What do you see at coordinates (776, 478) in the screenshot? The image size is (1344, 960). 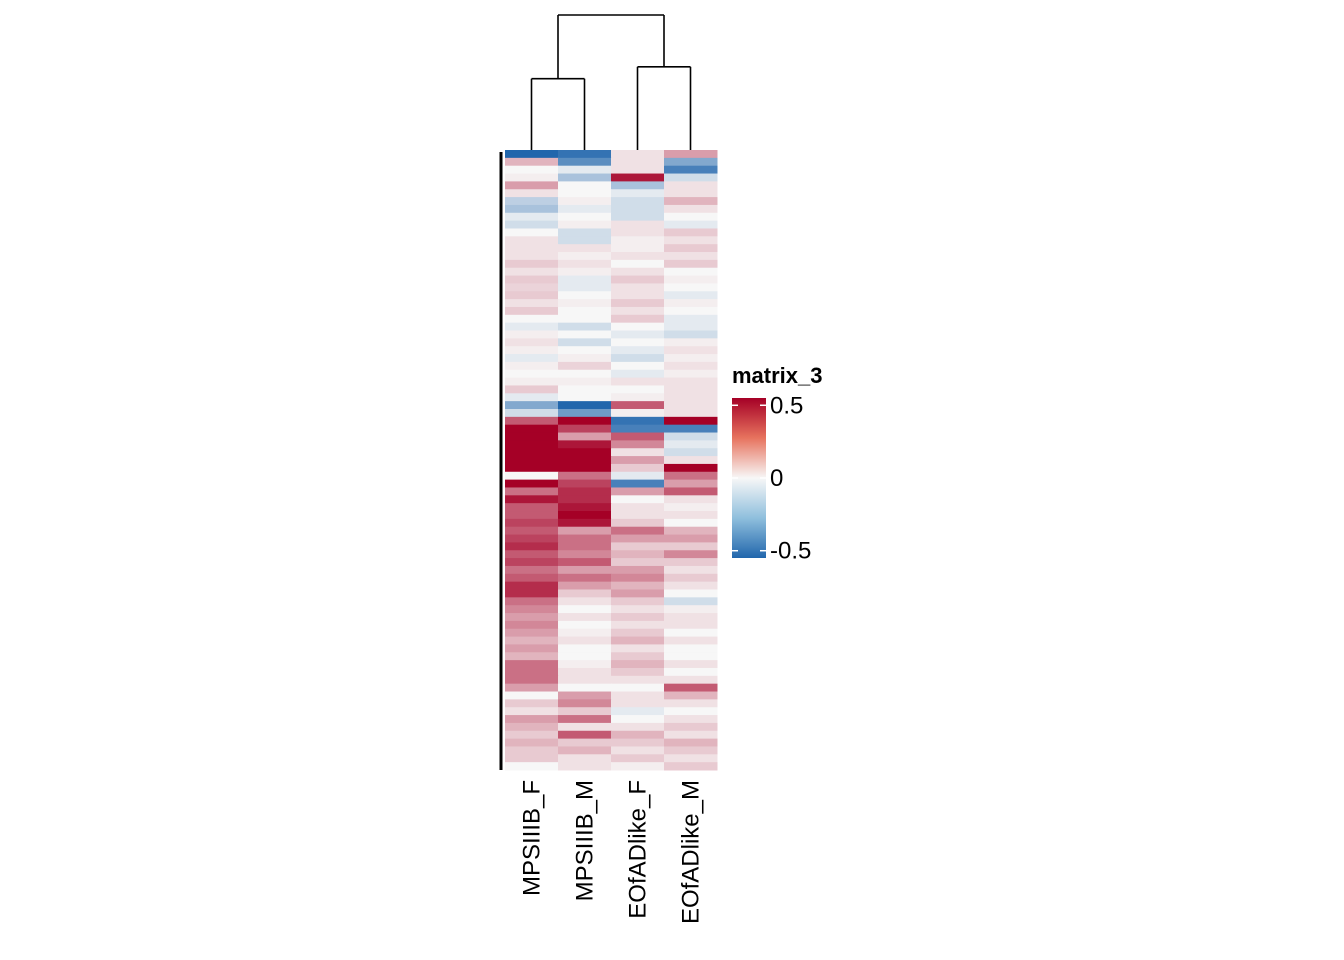 I see `legend-tick-label: 0` at bounding box center [776, 478].